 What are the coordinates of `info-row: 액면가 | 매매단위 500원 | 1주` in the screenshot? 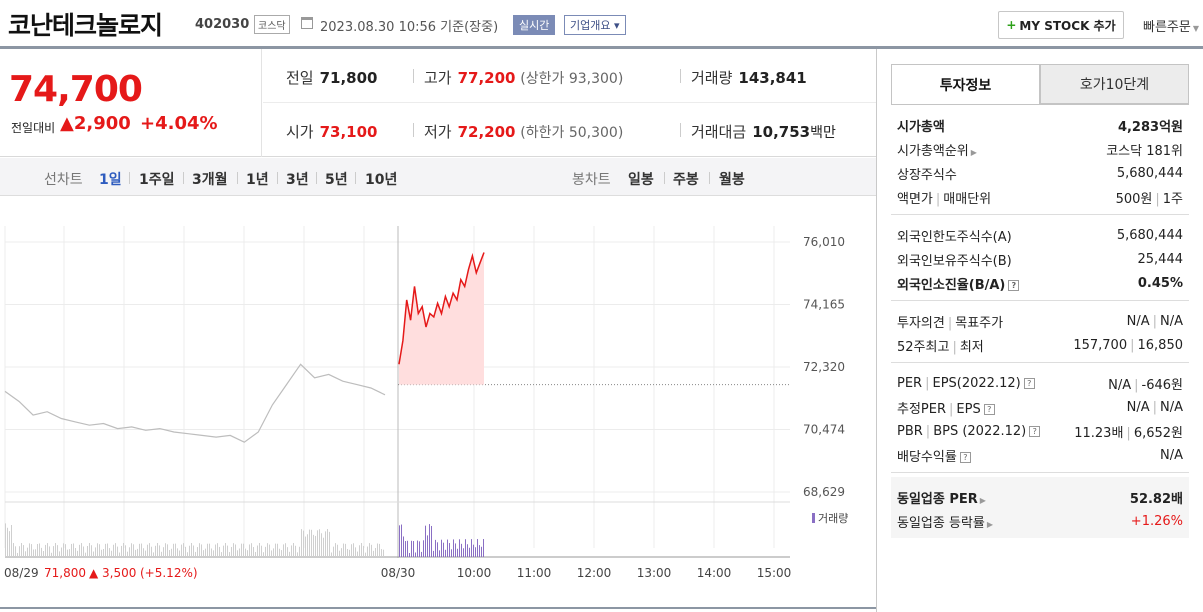 It's located at (1040, 199).